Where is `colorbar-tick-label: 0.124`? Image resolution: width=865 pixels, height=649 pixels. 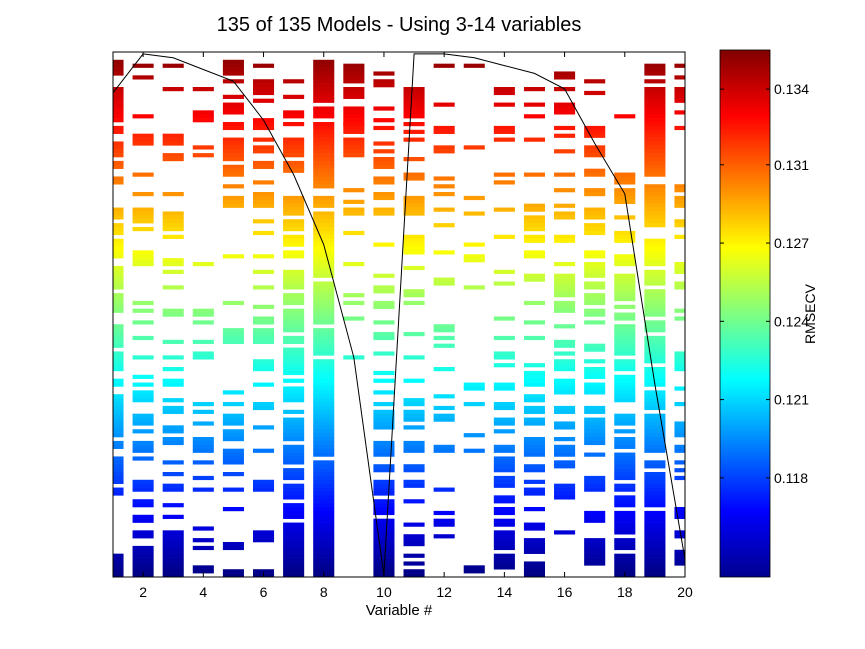
colorbar-tick-label: 0.124 is located at coordinates (791, 321).